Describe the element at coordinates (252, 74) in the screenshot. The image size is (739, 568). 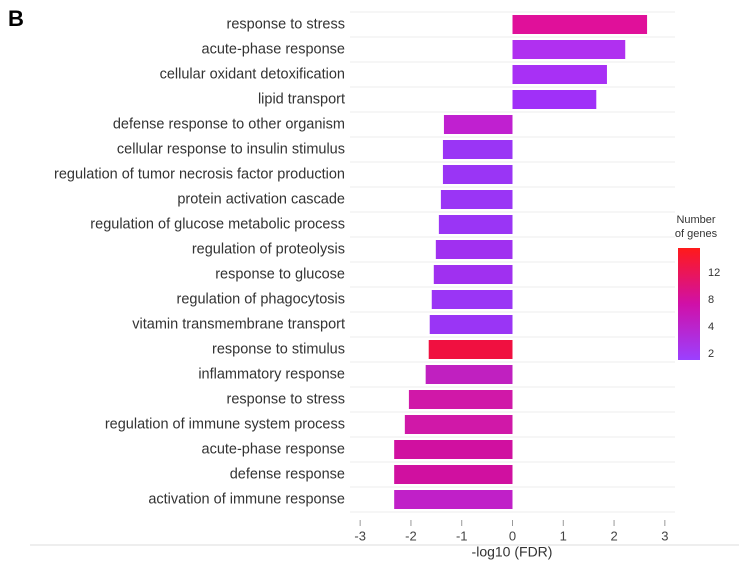
I see `y-tick-label: cellular oxidant detoxification` at that location.